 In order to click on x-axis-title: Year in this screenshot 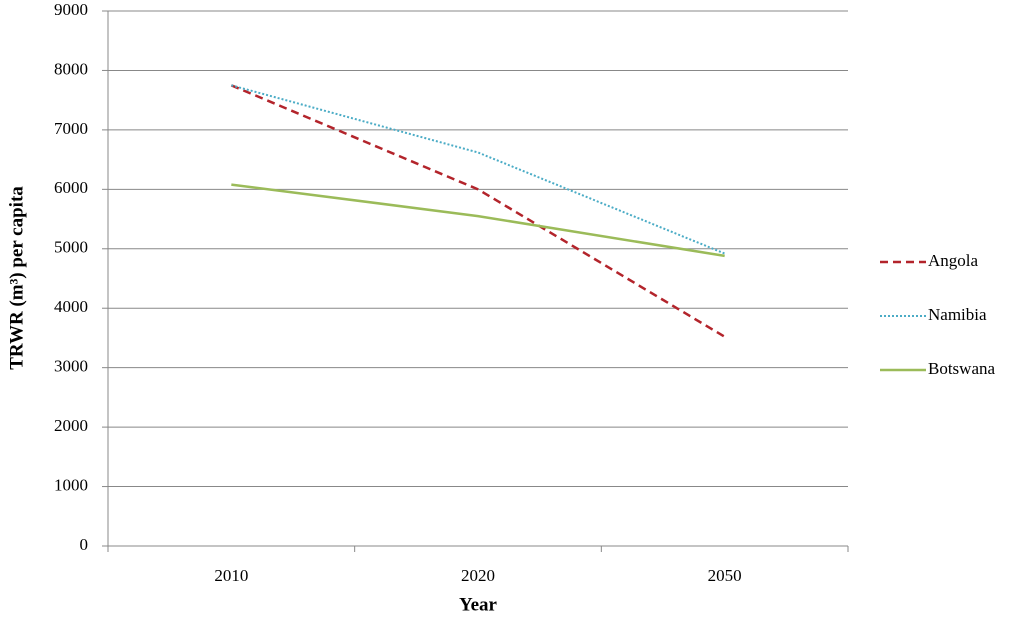, I will do `click(478, 604)`.